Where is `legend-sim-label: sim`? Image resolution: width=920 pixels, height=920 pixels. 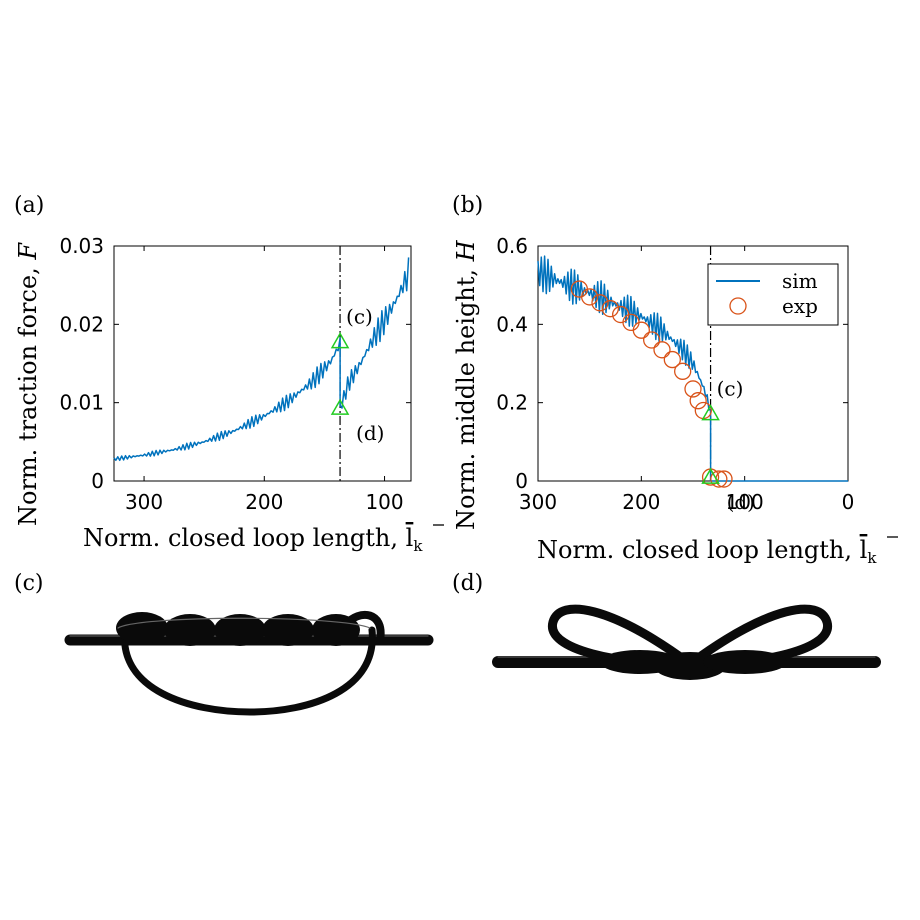
legend-sim-label: sim is located at coordinates (800, 281).